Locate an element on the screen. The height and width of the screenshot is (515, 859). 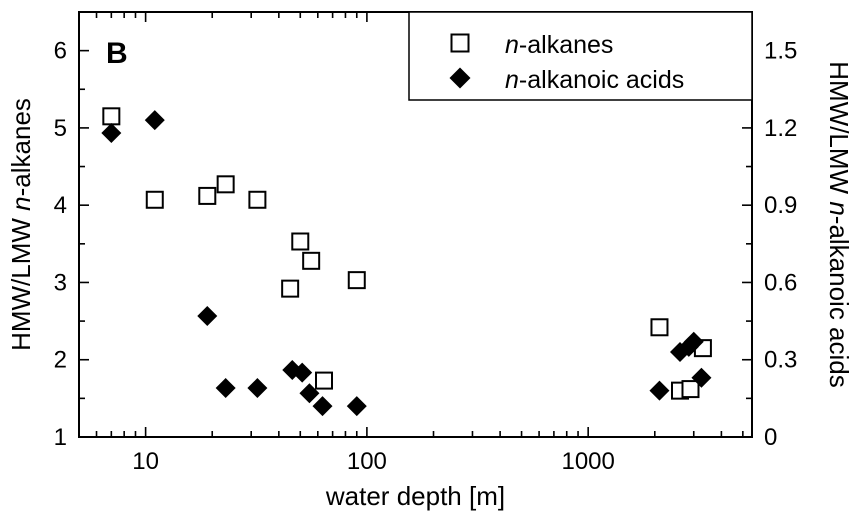
y-left-tick-label: 2 is located at coordinates (60, 360).